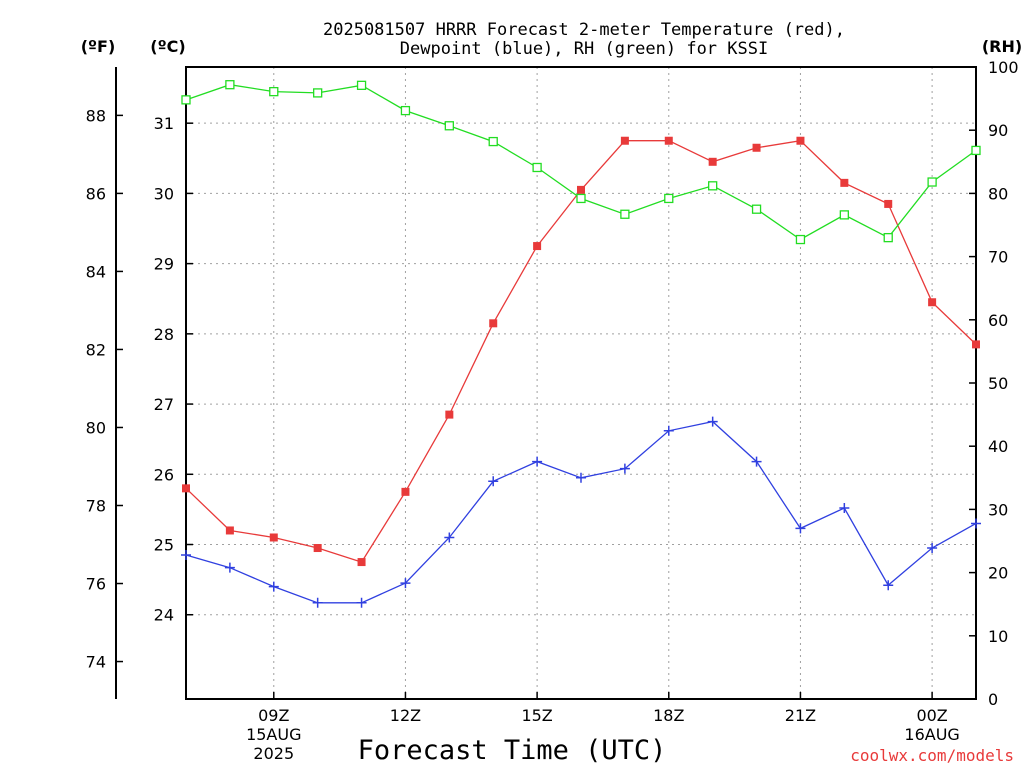 The width and height of the screenshot is (1024, 768). Describe the element at coordinates (96, 505) in the screenshot. I see `fahrenheit-tick-label: 78` at that location.